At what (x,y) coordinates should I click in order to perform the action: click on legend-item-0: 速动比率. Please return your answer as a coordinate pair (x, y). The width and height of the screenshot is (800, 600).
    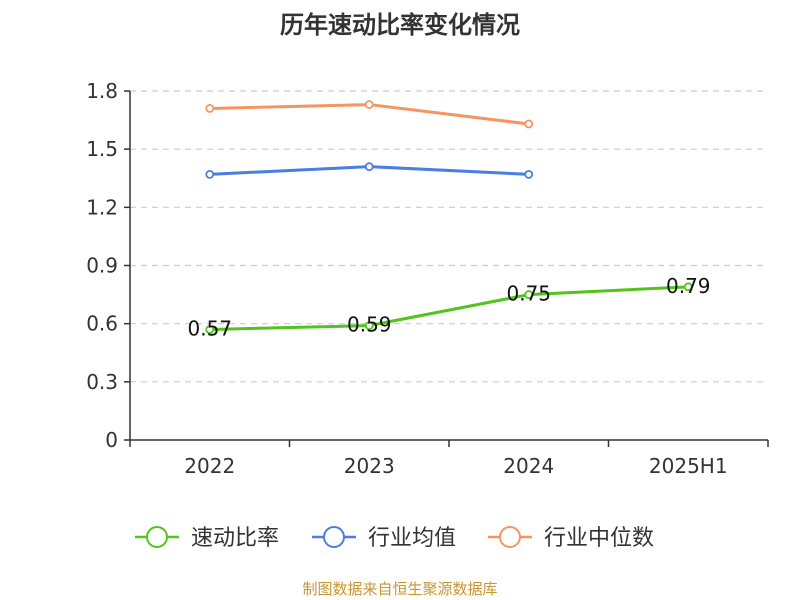
    Looking at the image, I should click on (207, 538).